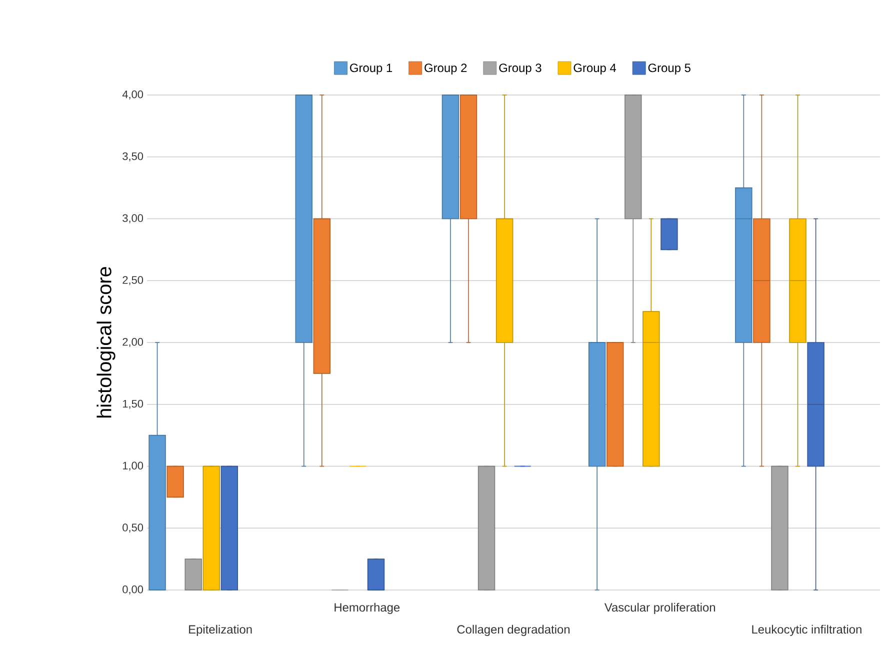 This screenshot has height=653, width=883. Describe the element at coordinates (807, 630) in the screenshot. I see `x-tick-label: Leukocytic infiltration` at that location.